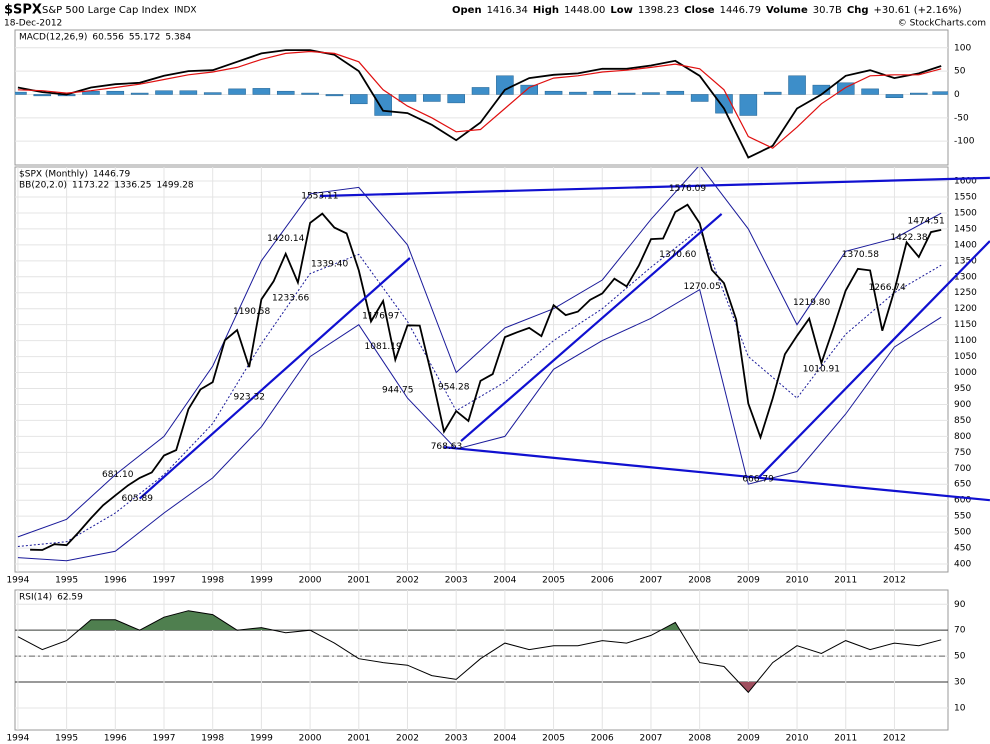 Image resolution: width=990 pixels, height=744 pixels. Describe the element at coordinates (962, 469) in the screenshot. I see `y-tick-label: 700` at that location.